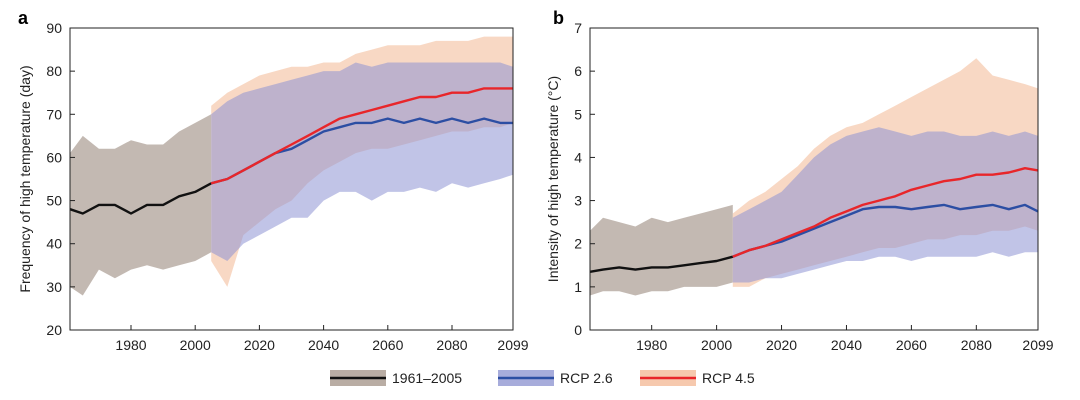  Describe the element at coordinates (558, 18) in the screenshot. I see `panel-b-letter: b` at that location.